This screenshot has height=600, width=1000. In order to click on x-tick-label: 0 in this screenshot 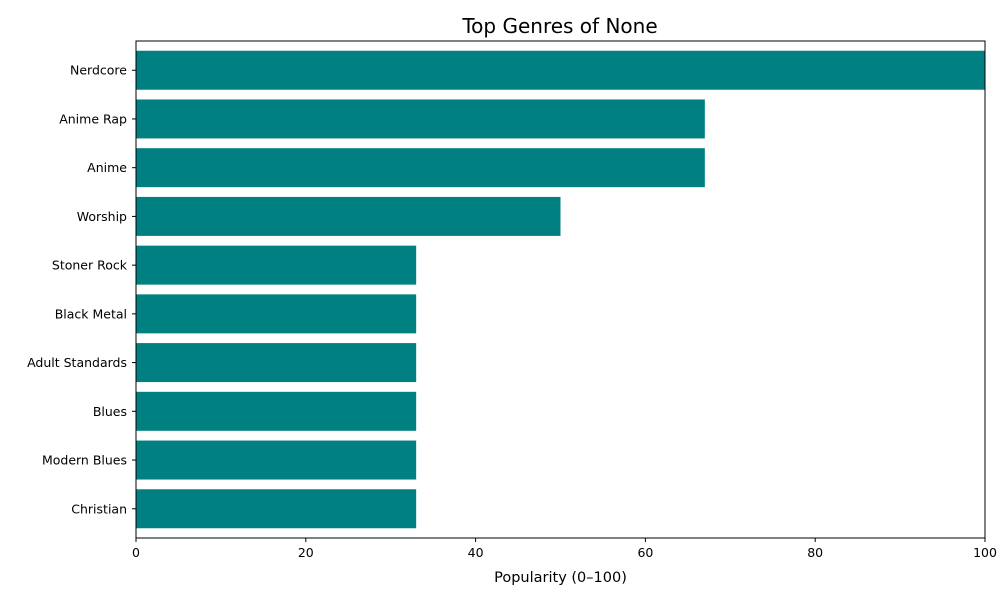, I will do `click(136, 552)`.